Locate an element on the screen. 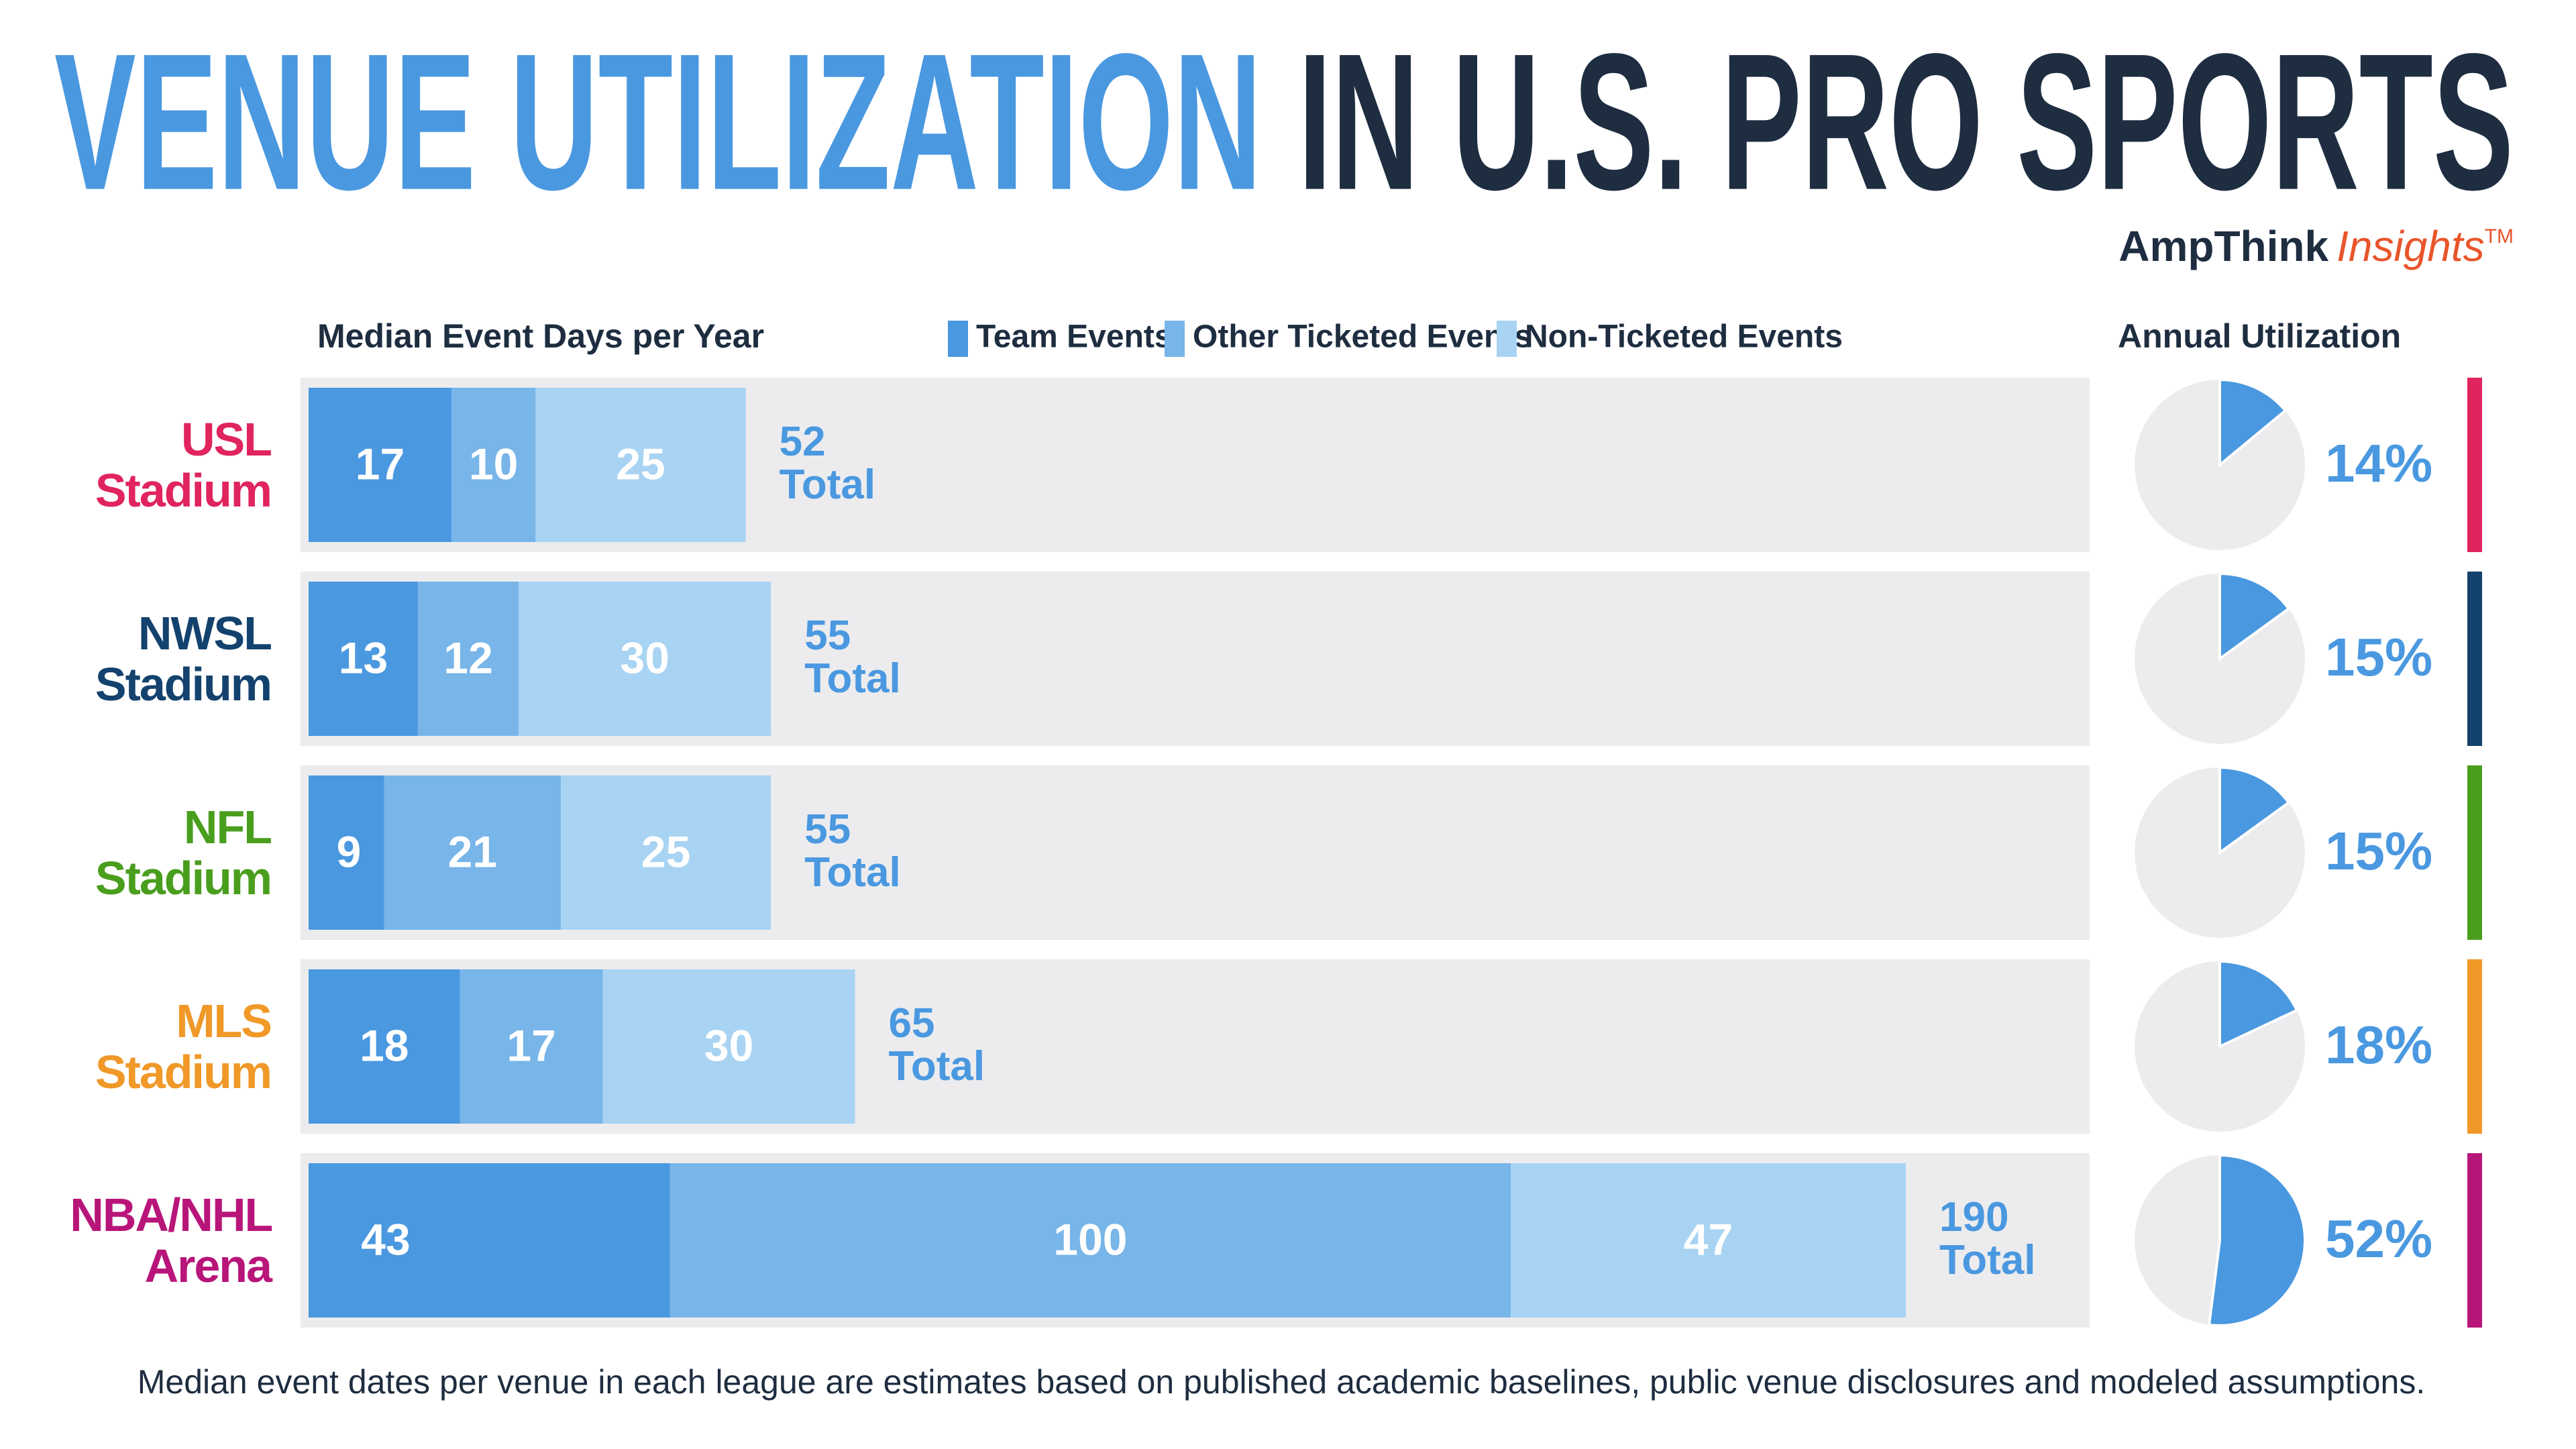 The width and height of the screenshot is (2576, 1449). category-label: NWSL Stadium is located at coordinates (183, 658).